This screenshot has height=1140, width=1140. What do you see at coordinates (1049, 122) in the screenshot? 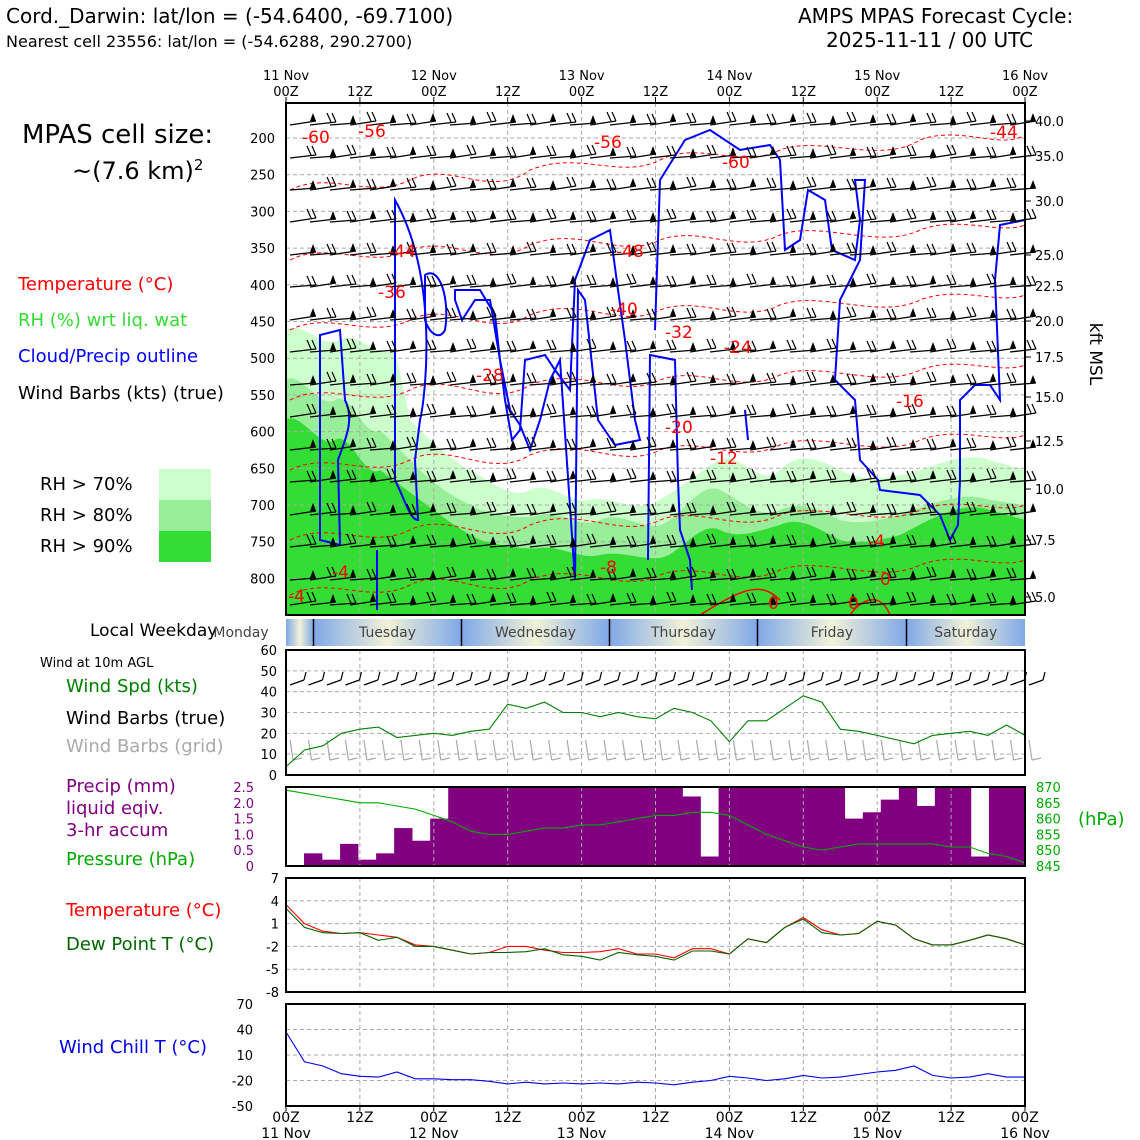
I see `height-tick-label: 40.0` at bounding box center [1049, 122].